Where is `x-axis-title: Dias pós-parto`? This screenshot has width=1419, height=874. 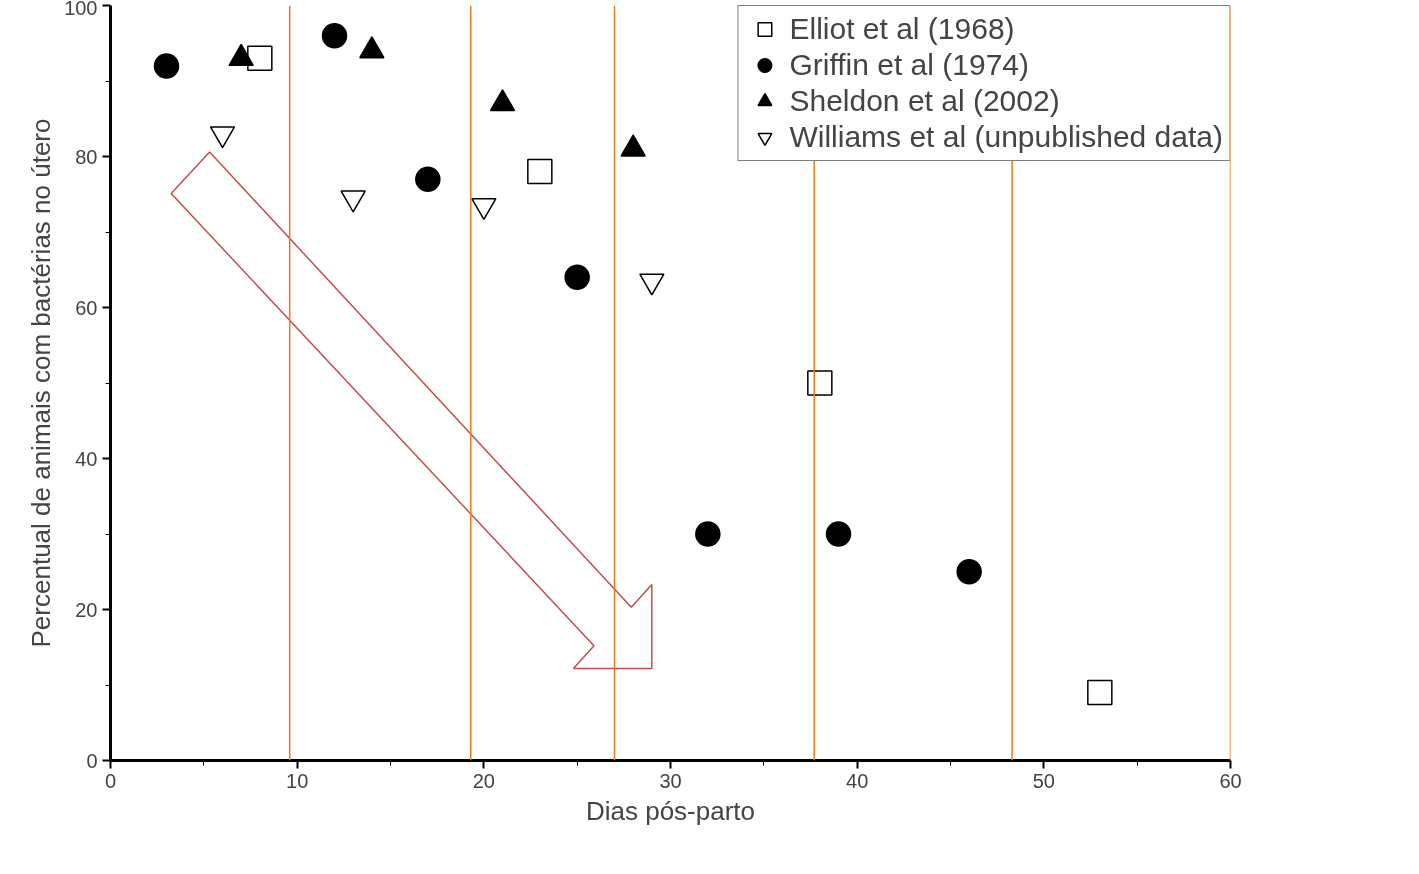 x-axis-title: Dias pós-parto is located at coordinates (670, 810).